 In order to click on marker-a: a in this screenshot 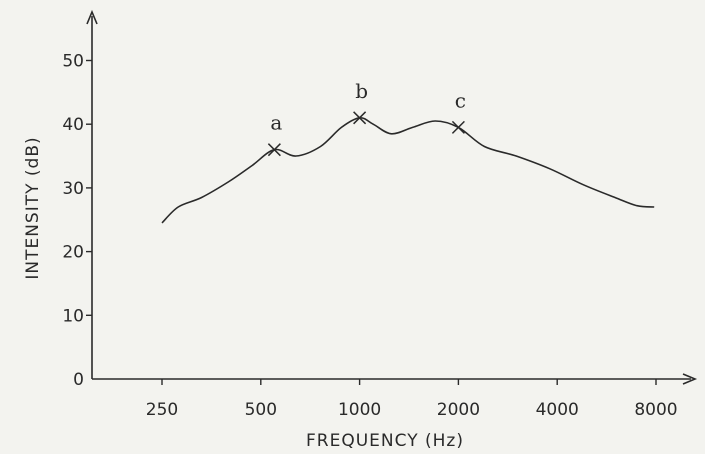, I will do `click(274, 134)`.